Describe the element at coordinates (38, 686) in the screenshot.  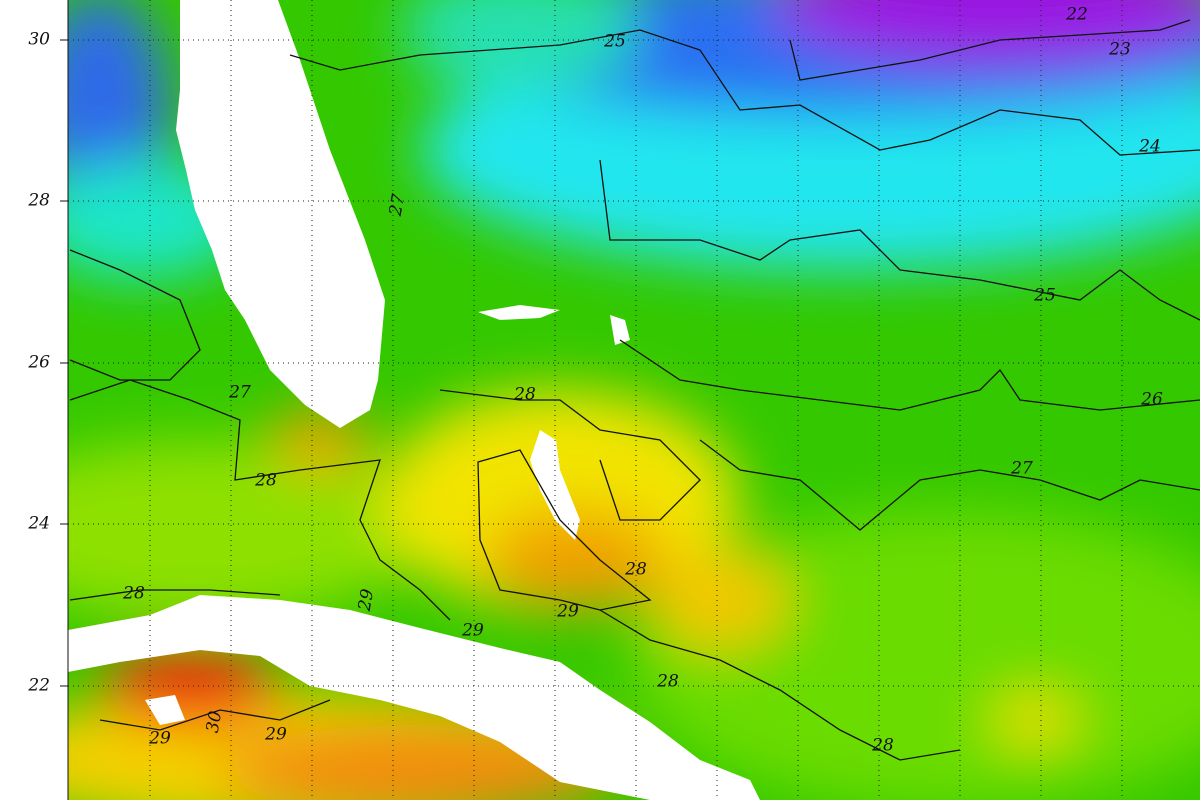
I see `latitude-label: 22` at that location.